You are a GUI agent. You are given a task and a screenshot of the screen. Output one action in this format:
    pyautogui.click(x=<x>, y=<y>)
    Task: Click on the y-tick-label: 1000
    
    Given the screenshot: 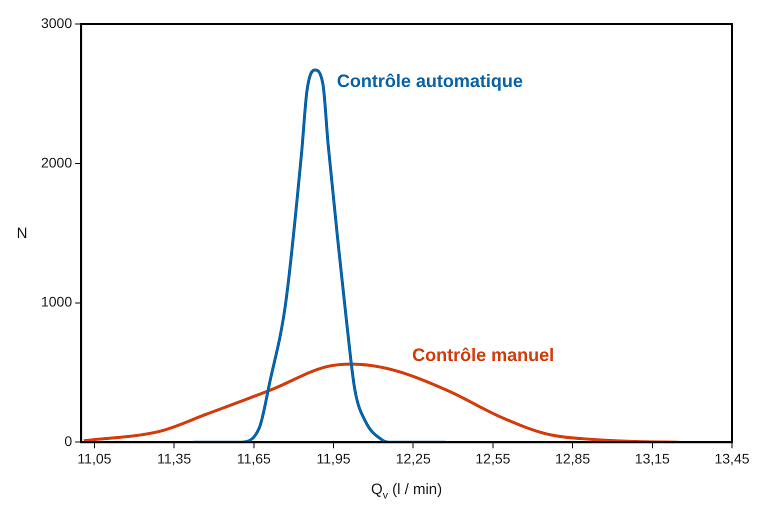 What is the action you would take?
    pyautogui.click(x=56, y=302)
    